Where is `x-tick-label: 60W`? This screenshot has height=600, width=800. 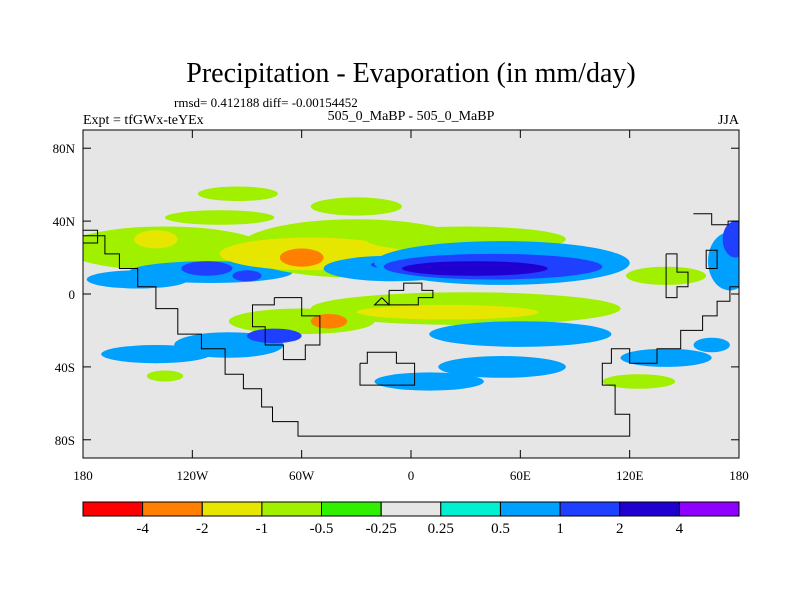 x-tick-label: 60W is located at coordinates (302, 475).